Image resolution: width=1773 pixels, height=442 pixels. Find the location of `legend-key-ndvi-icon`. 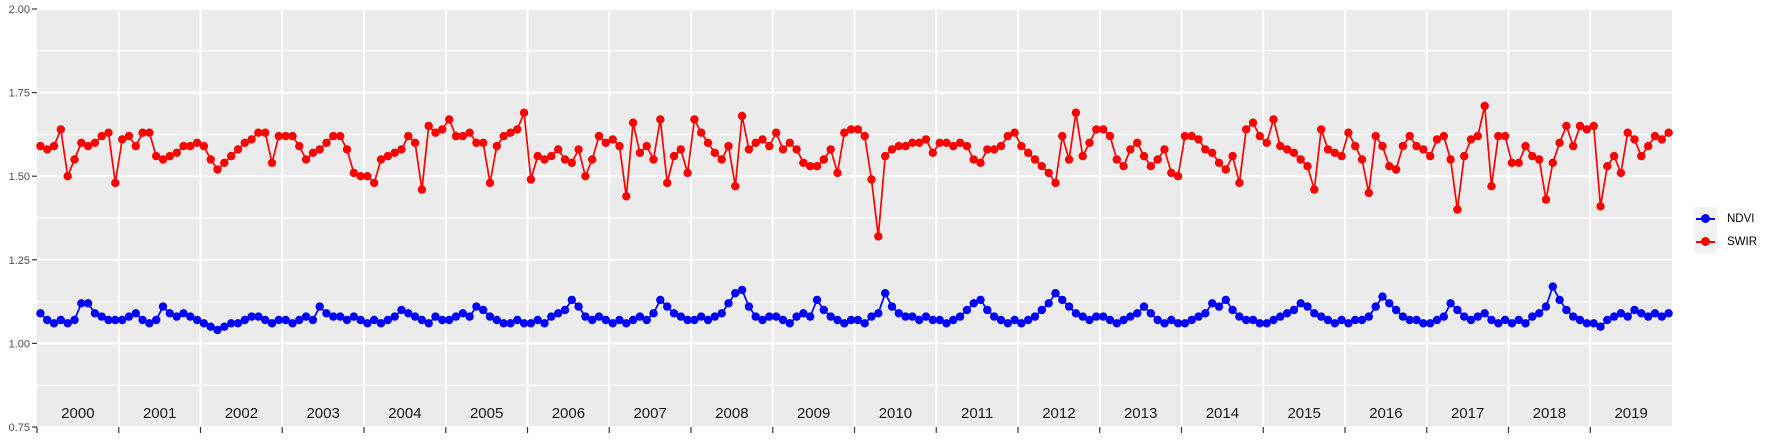

legend-key-ndvi-icon is located at coordinates (1705, 218).